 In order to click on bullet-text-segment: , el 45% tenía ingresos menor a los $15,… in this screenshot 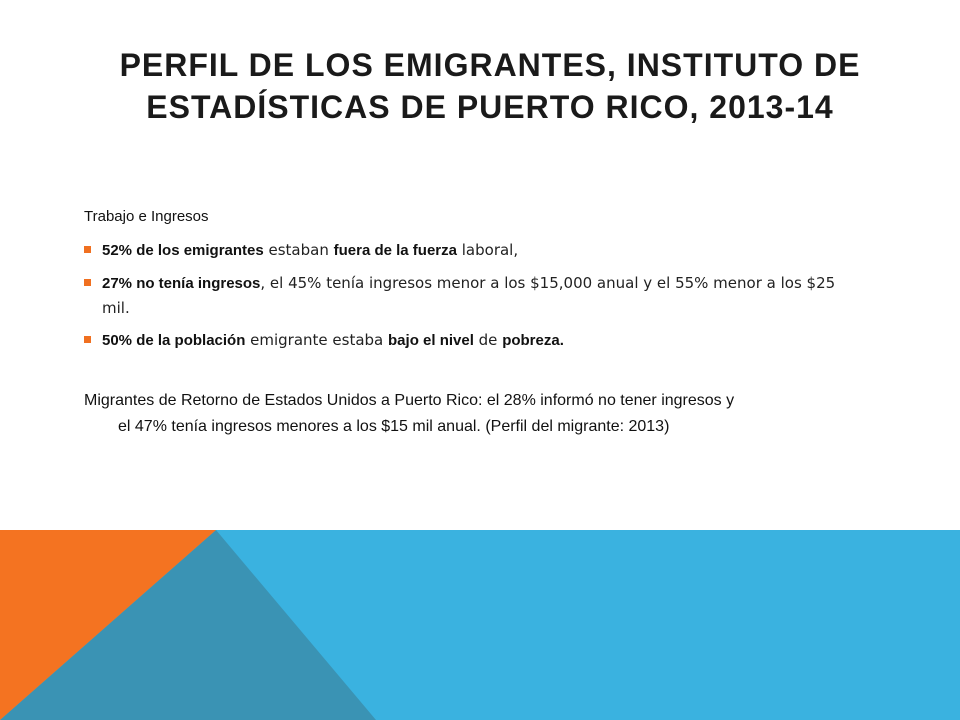, I will do `click(469, 295)`.